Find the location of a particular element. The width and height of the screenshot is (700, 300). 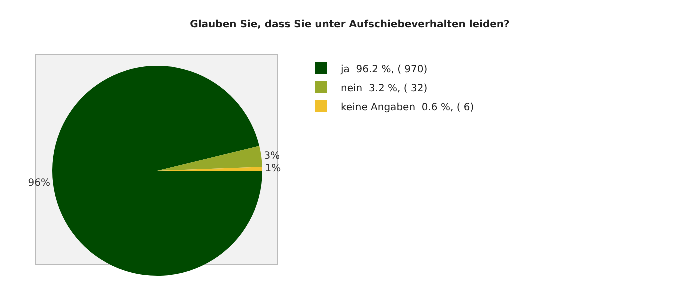

pie-slice is located at coordinates (210, 158).